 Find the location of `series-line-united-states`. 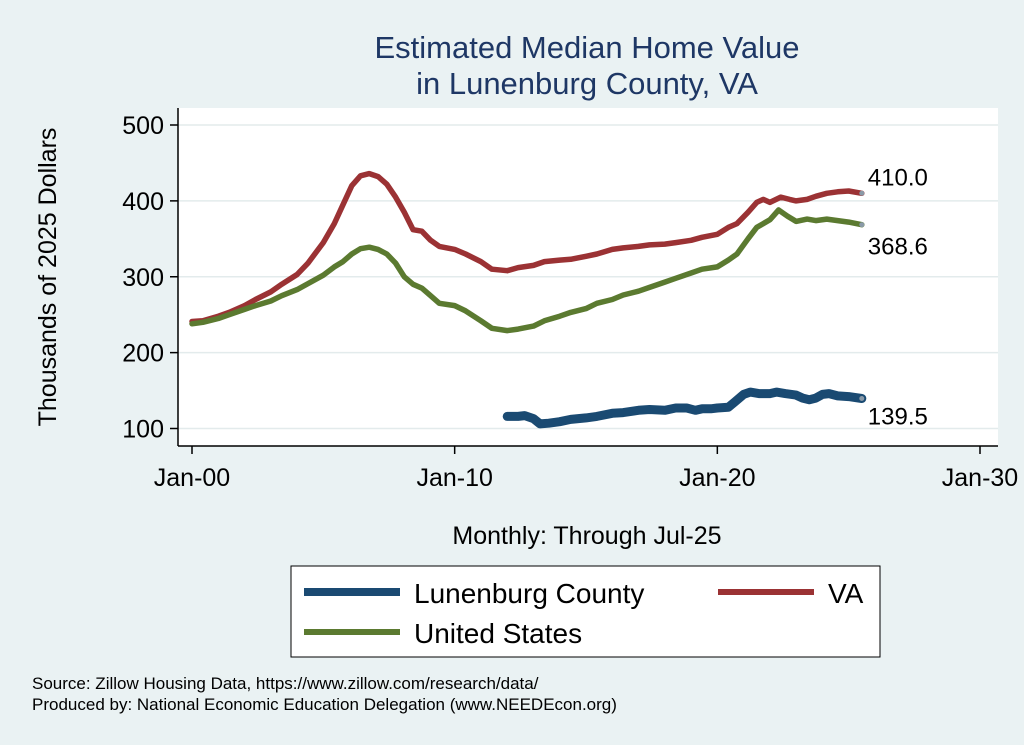

series-line-united-states is located at coordinates (527, 270).